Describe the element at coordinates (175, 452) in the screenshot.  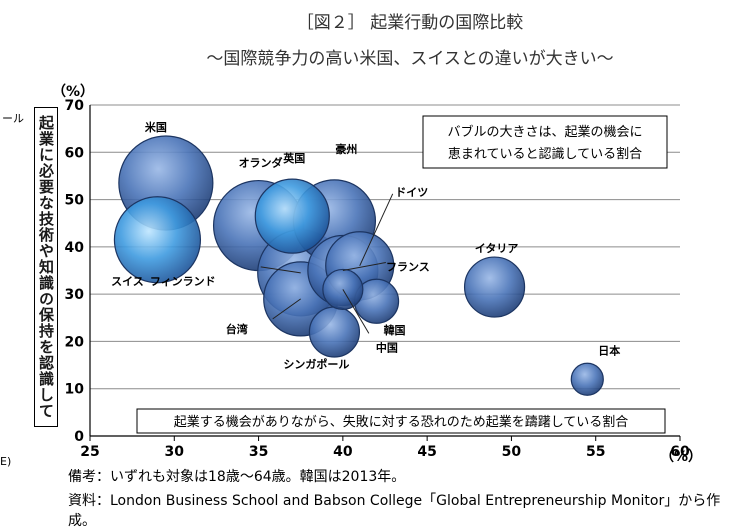
I see `x-tick-label: 30` at that location.